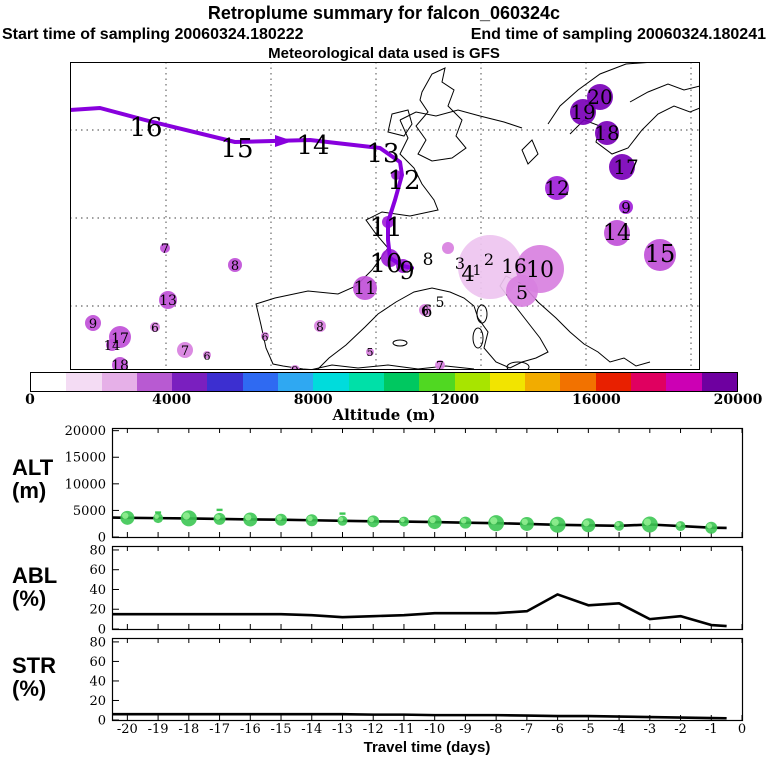 The height and width of the screenshot is (768, 768). I want to click on colorbar-gradient, so click(384, 382).